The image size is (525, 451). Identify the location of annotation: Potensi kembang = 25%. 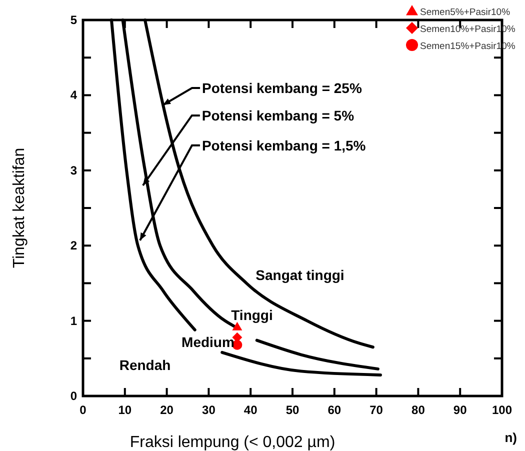
(282, 88).